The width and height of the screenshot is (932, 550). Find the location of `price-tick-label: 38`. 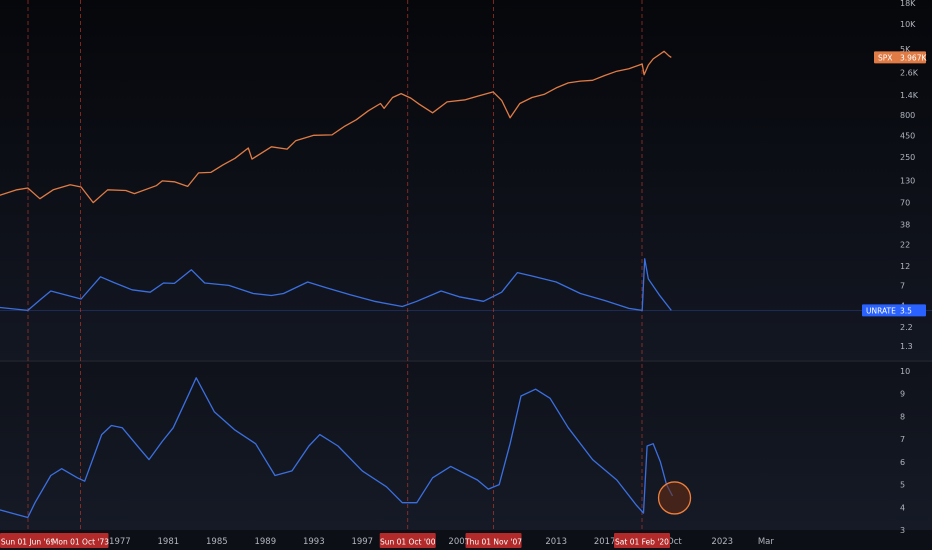

price-tick-label: 38 is located at coordinates (905, 225).